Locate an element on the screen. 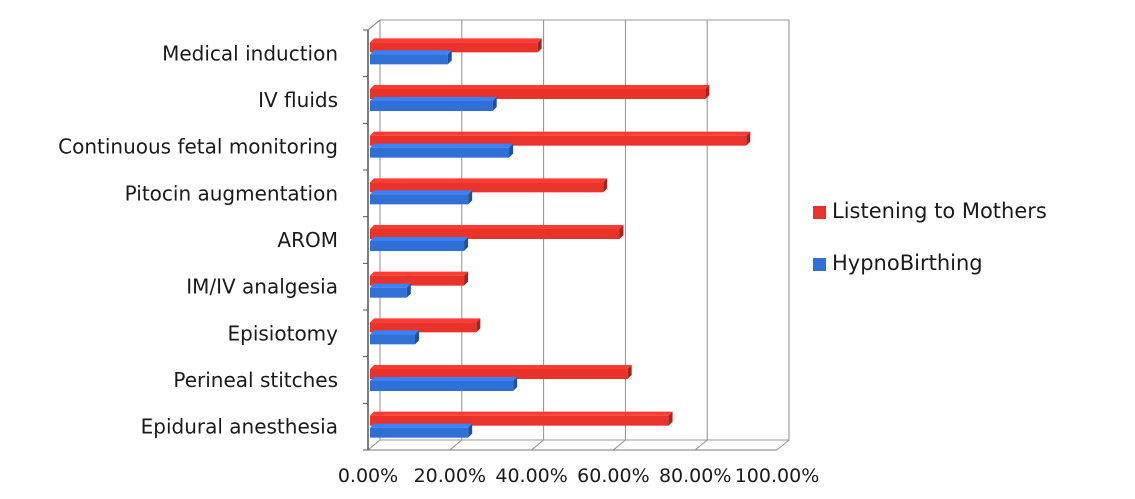  x-tick-label: 20.00% is located at coordinates (450, 476).